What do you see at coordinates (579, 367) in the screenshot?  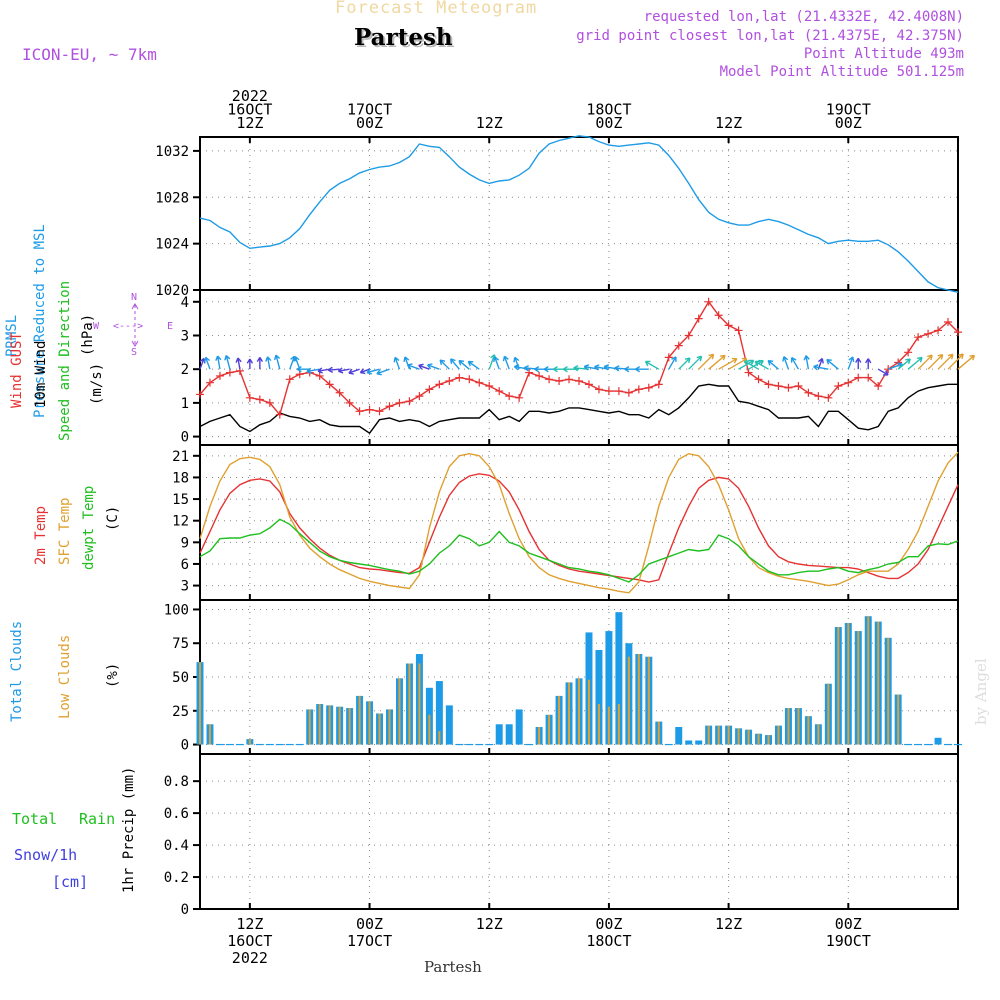 I see `panel-frame-wind` at bounding box center [579, 367].